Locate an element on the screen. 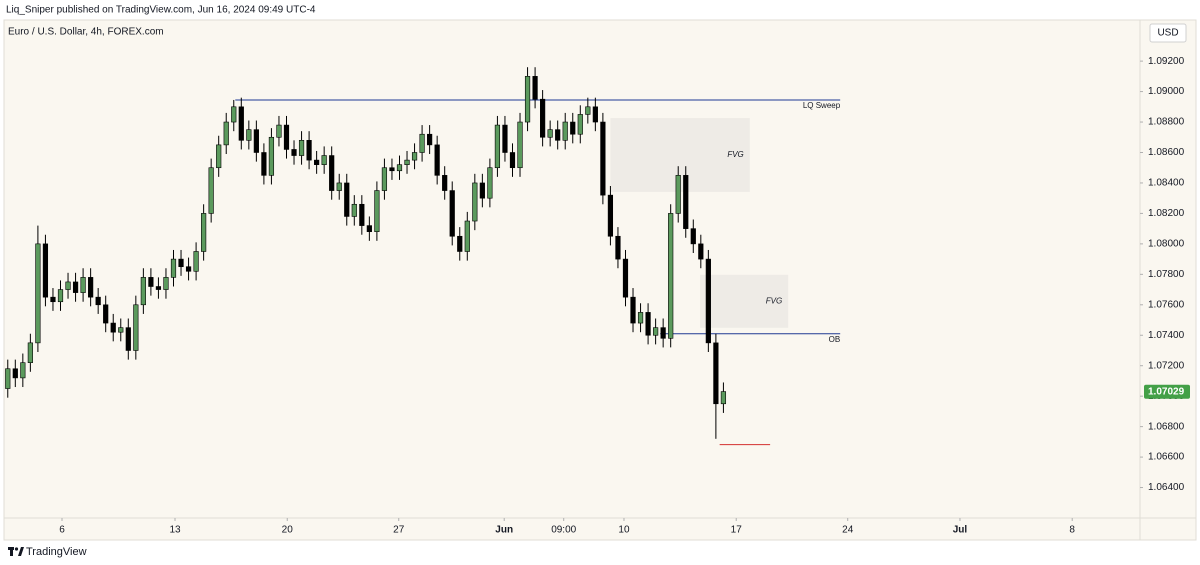  y-tick-label: 1.08200 is located at coordinates (1166, 213).